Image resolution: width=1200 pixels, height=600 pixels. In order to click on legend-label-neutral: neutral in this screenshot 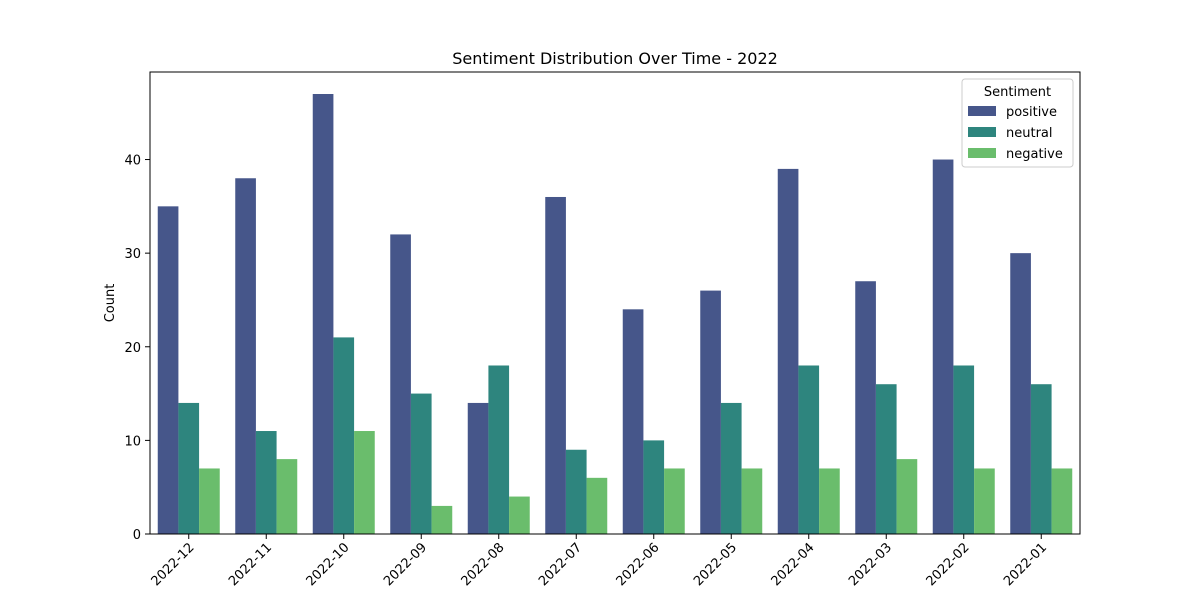, I will do `click(1029, 133)`.